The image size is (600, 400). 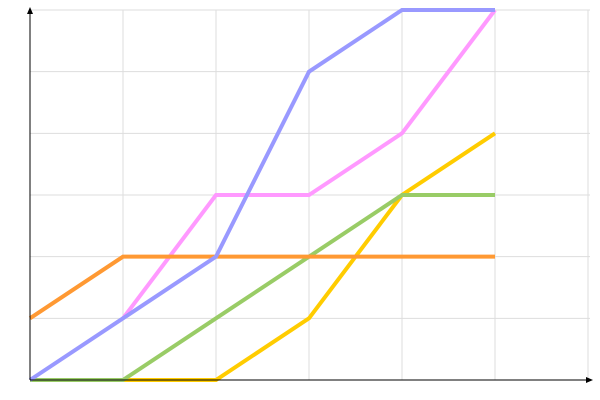 I want to click on y-axis-arrow-icon, so click(x=30, y=10).